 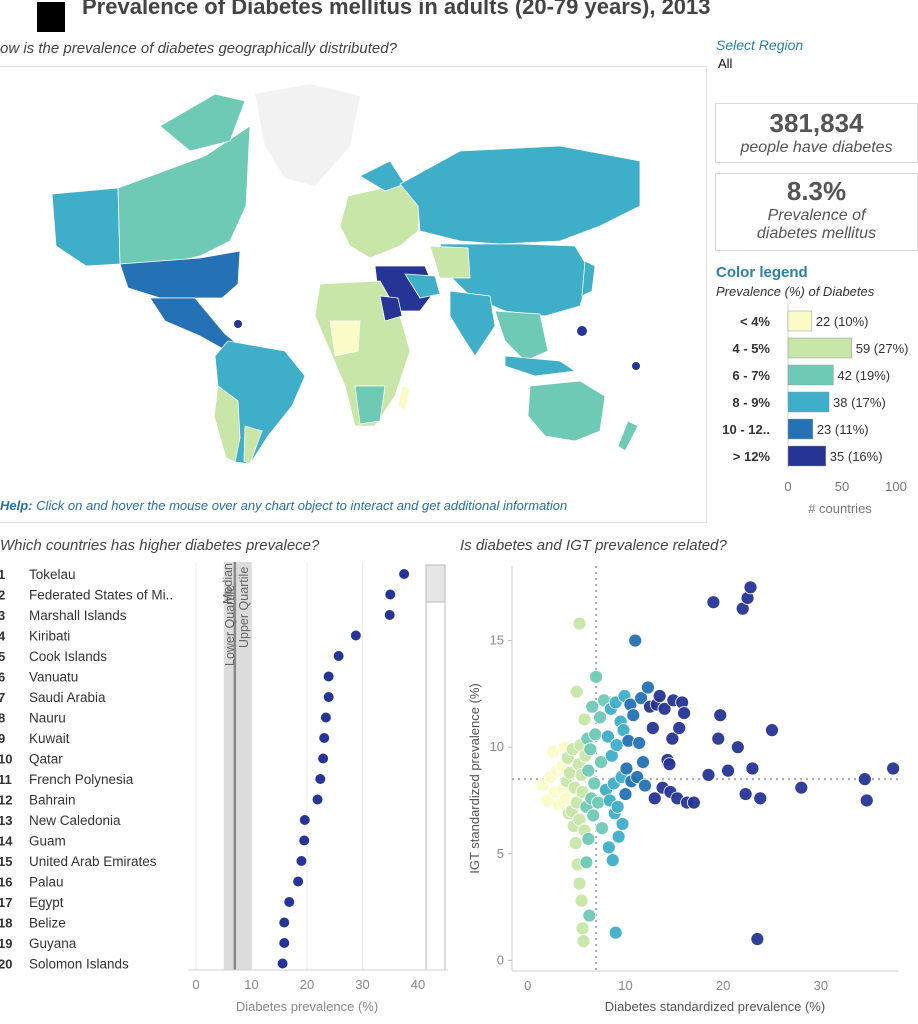 I want to click on map-greenland, so click(x=307, y=135).